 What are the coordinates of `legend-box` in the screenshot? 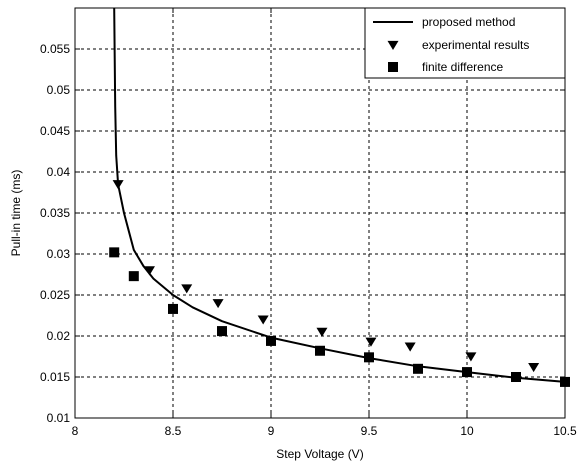 It's located at (465, 43).